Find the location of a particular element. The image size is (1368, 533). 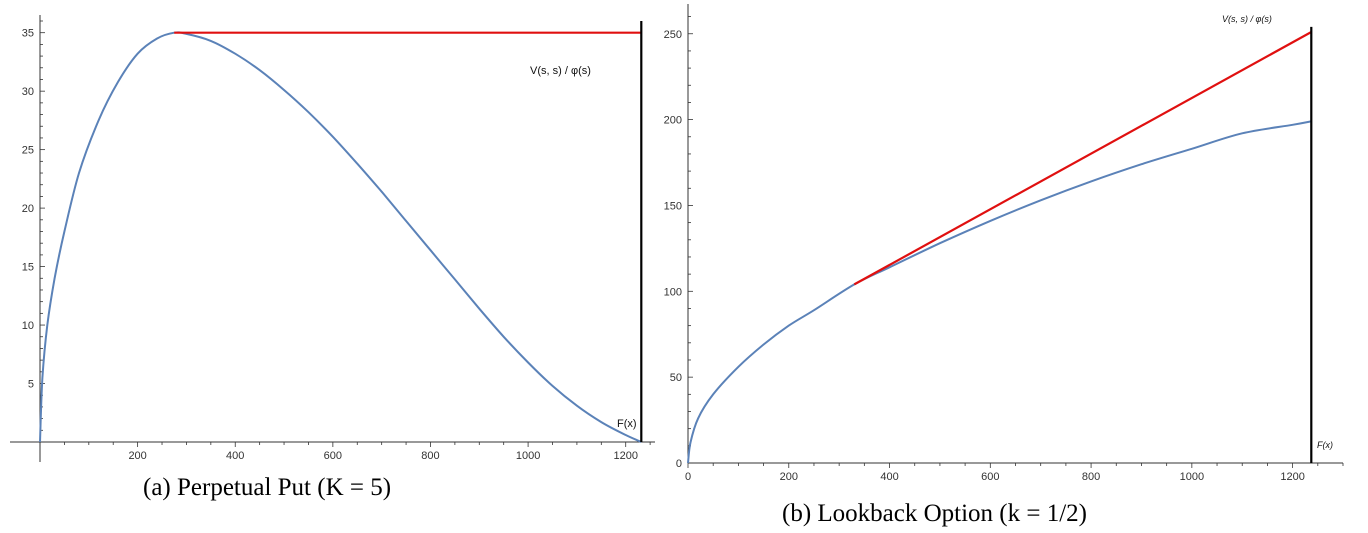

b-x-tick-label: 0 is located at coordinates (688, 477).